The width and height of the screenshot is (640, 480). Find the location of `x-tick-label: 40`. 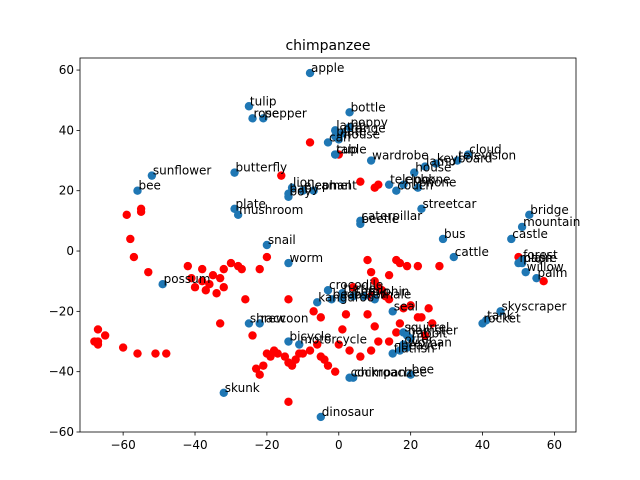

x-tick-label: 40 is located at coordinates (482, 445).